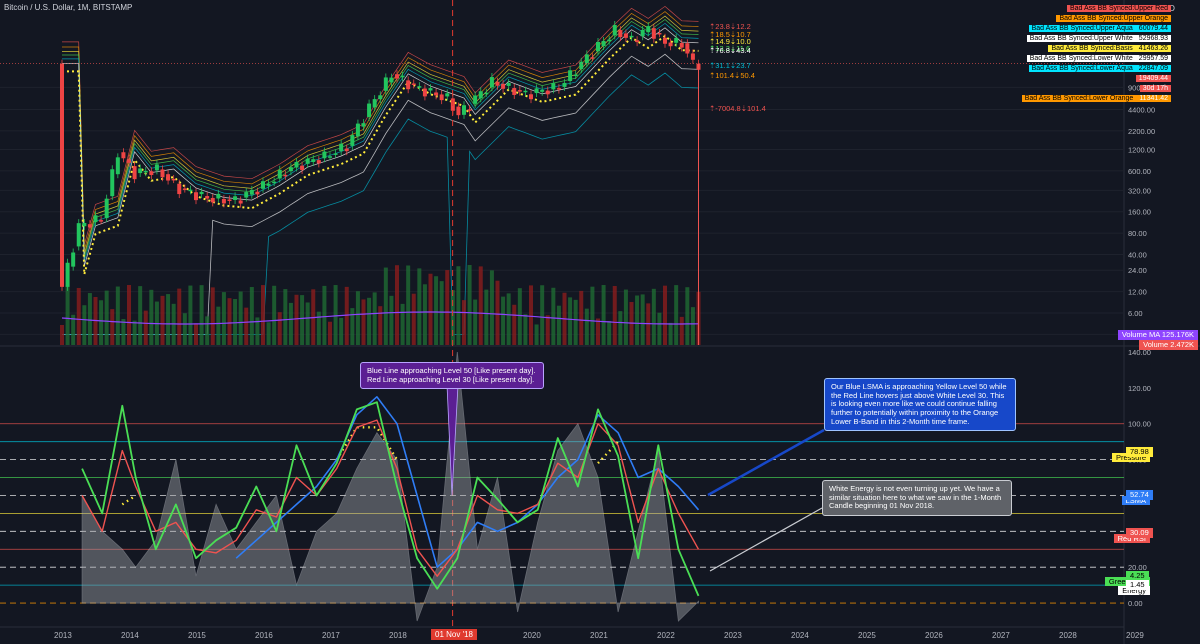  What do you see at coordinates (1137, 233) in the screenshot?
I see `price-tick-label: 80.00` at bounding box center [1137, 233].